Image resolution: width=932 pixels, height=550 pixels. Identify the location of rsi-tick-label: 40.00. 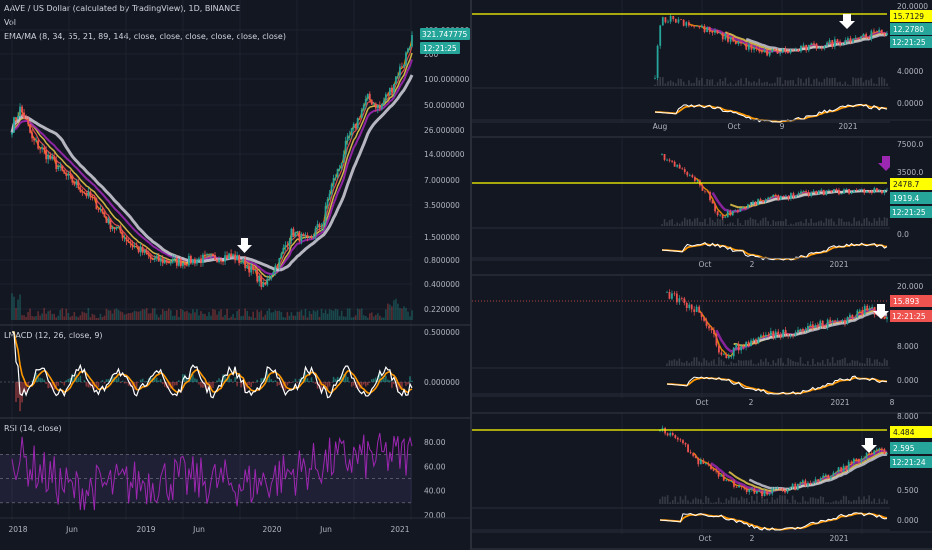
(435, 491).